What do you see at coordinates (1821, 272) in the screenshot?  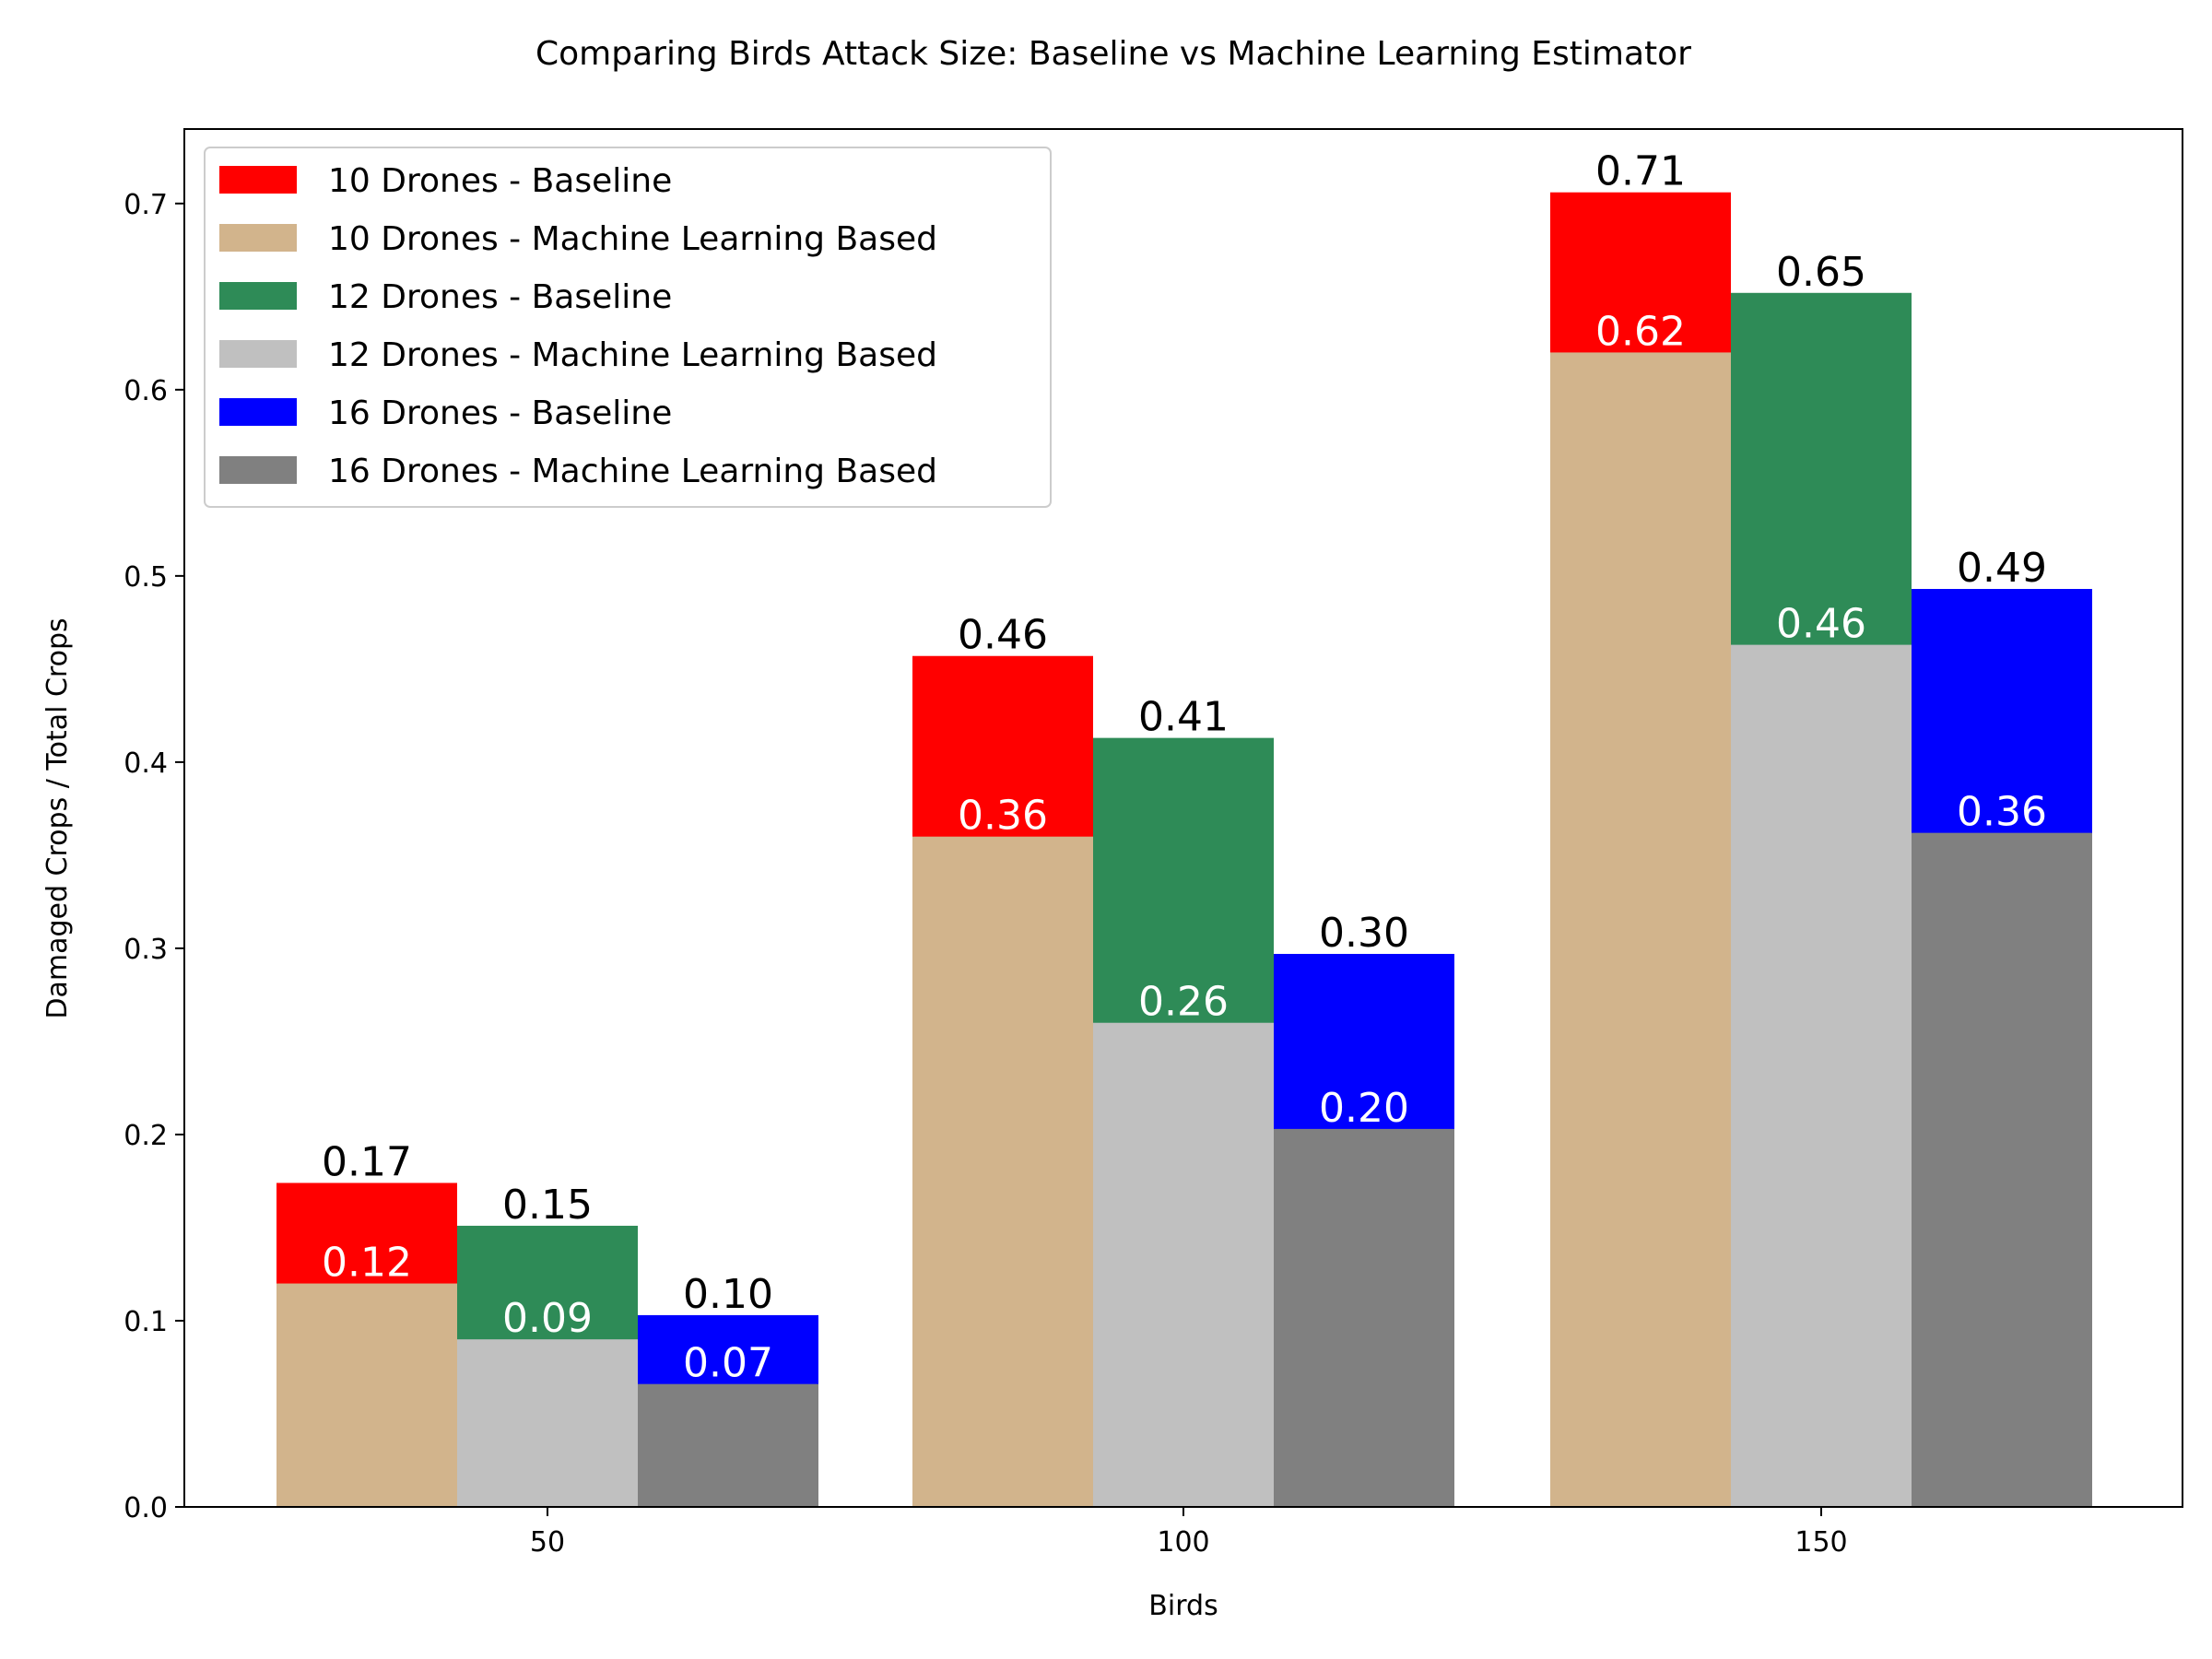 I see `data-label-baseline: 0.65` at bounding box center [1821, 272].